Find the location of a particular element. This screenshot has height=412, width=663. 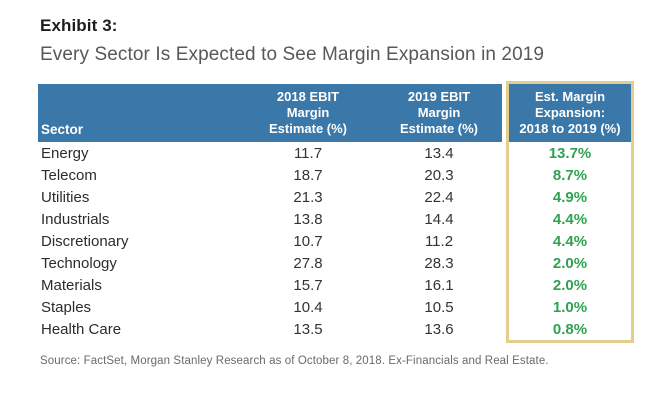

header-line: 2018 EBIT is located at coordinates (308, 96).